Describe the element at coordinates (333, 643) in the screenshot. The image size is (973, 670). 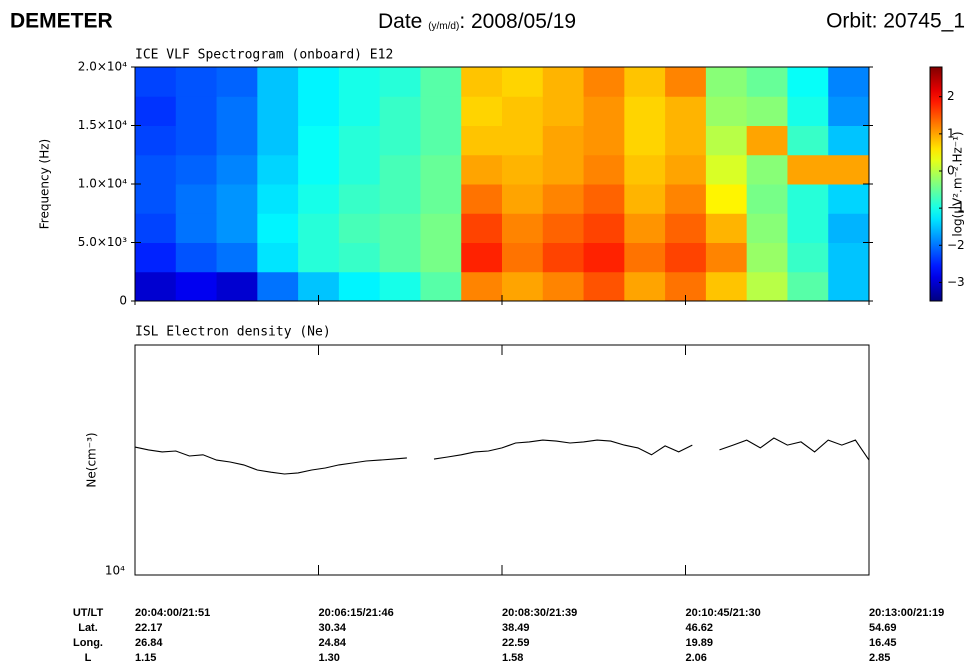
I see `table-cell: 24.84` at that location.